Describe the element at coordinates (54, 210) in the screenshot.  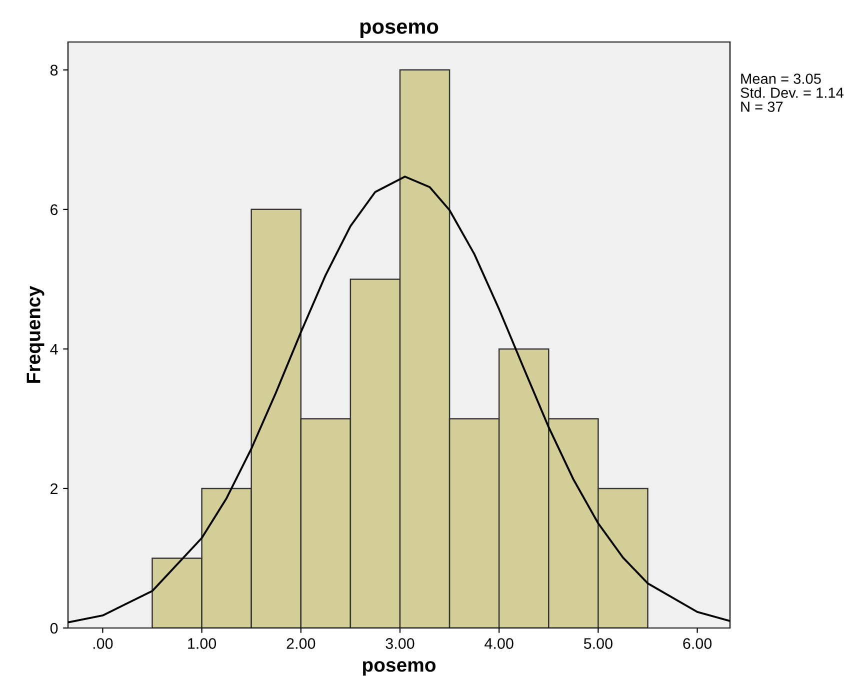
I see `y-tick-label: 6` at that location.